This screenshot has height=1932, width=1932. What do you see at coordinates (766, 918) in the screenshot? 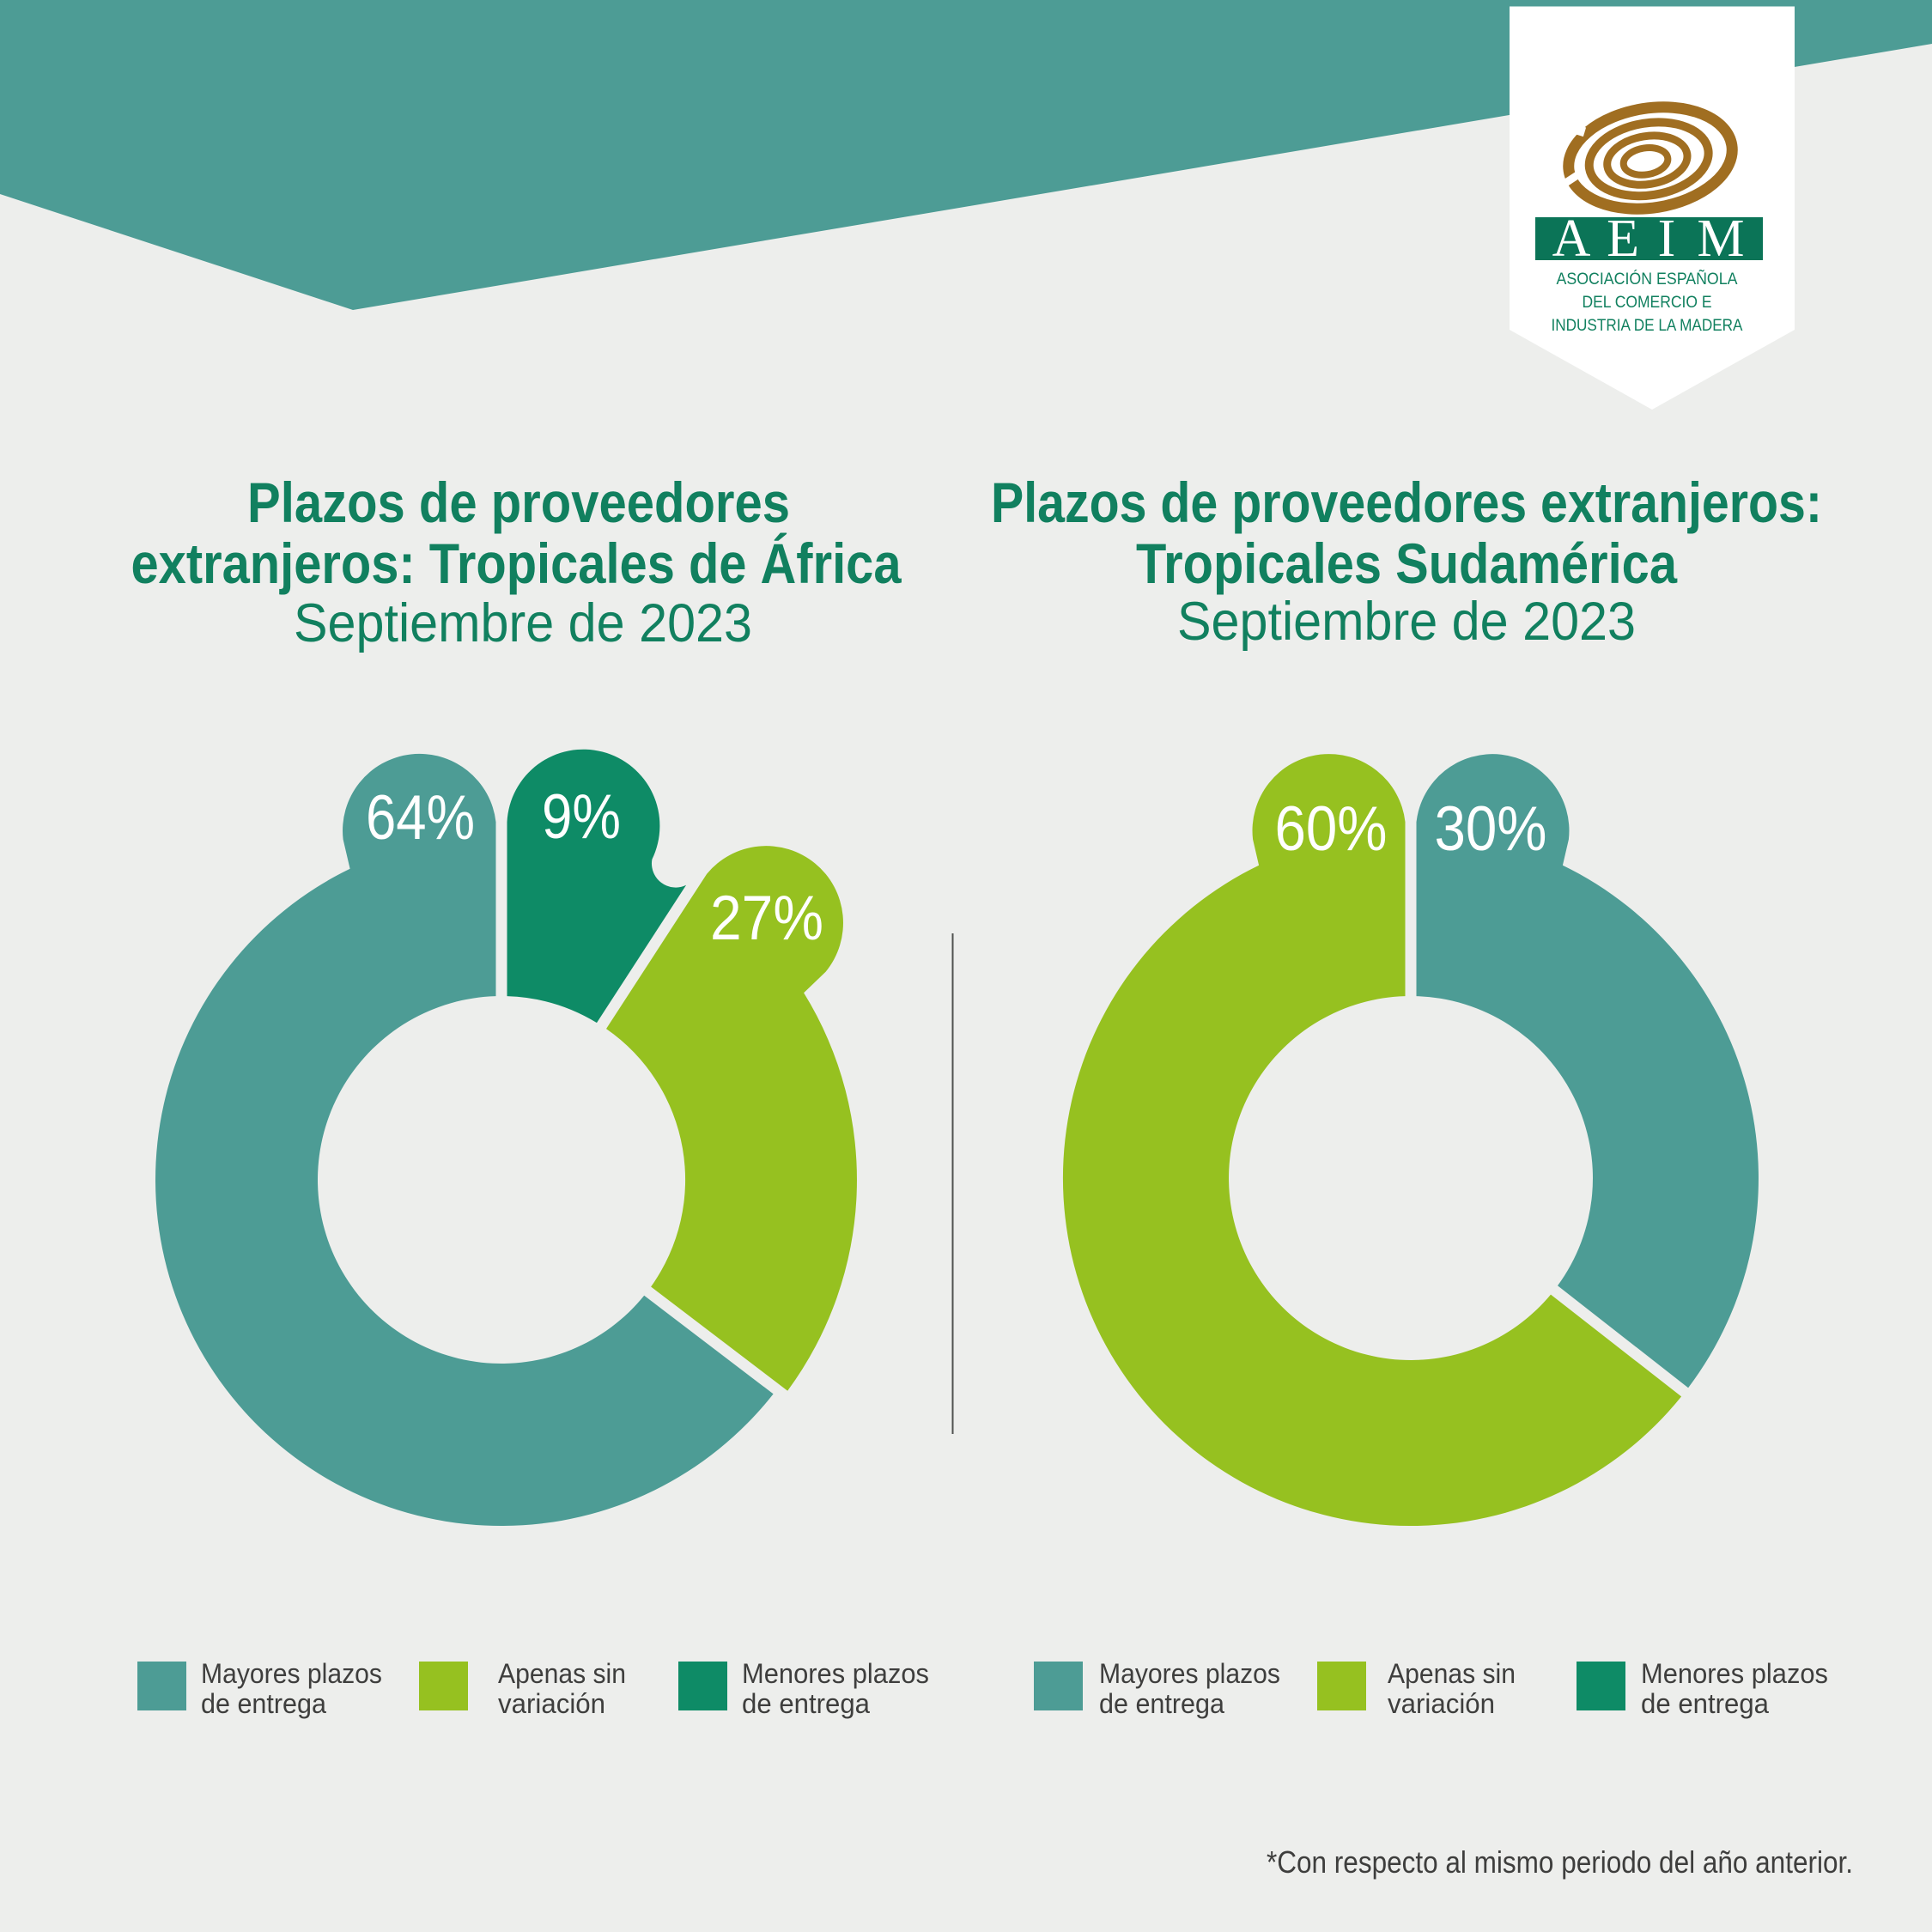
I see `svg-text: 27%` at bounding box center [766, 918].